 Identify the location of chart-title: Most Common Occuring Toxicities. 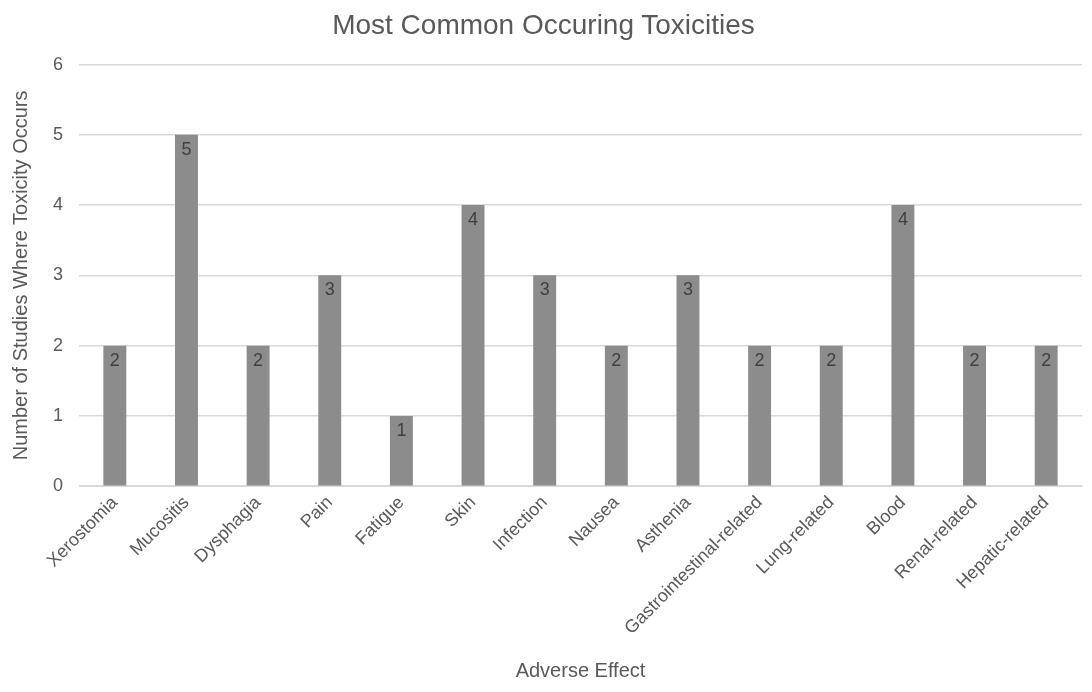
(543, 24).